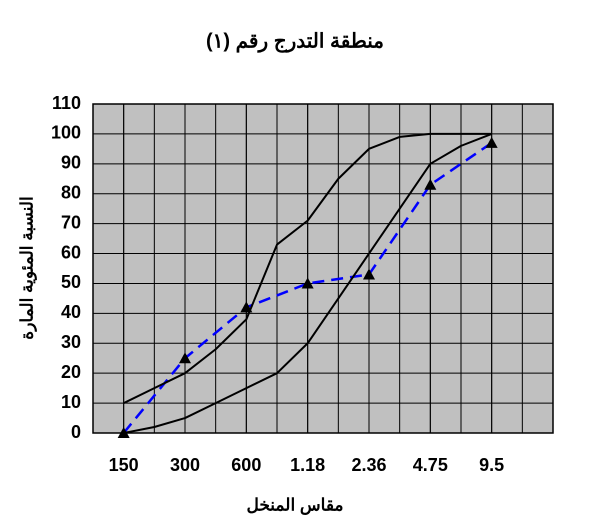 The height and width of the screenshot is (530, 589). I want to click on y-tick-label: 30, so click(71, 342).